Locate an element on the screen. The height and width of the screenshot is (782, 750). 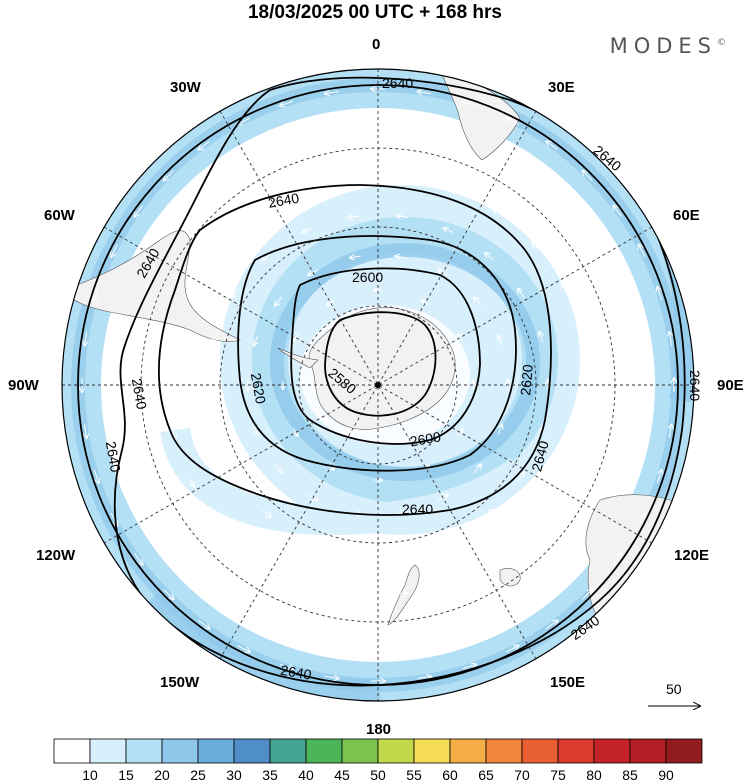
lon-label-120e: 120E is located at coordinates (691, 555).